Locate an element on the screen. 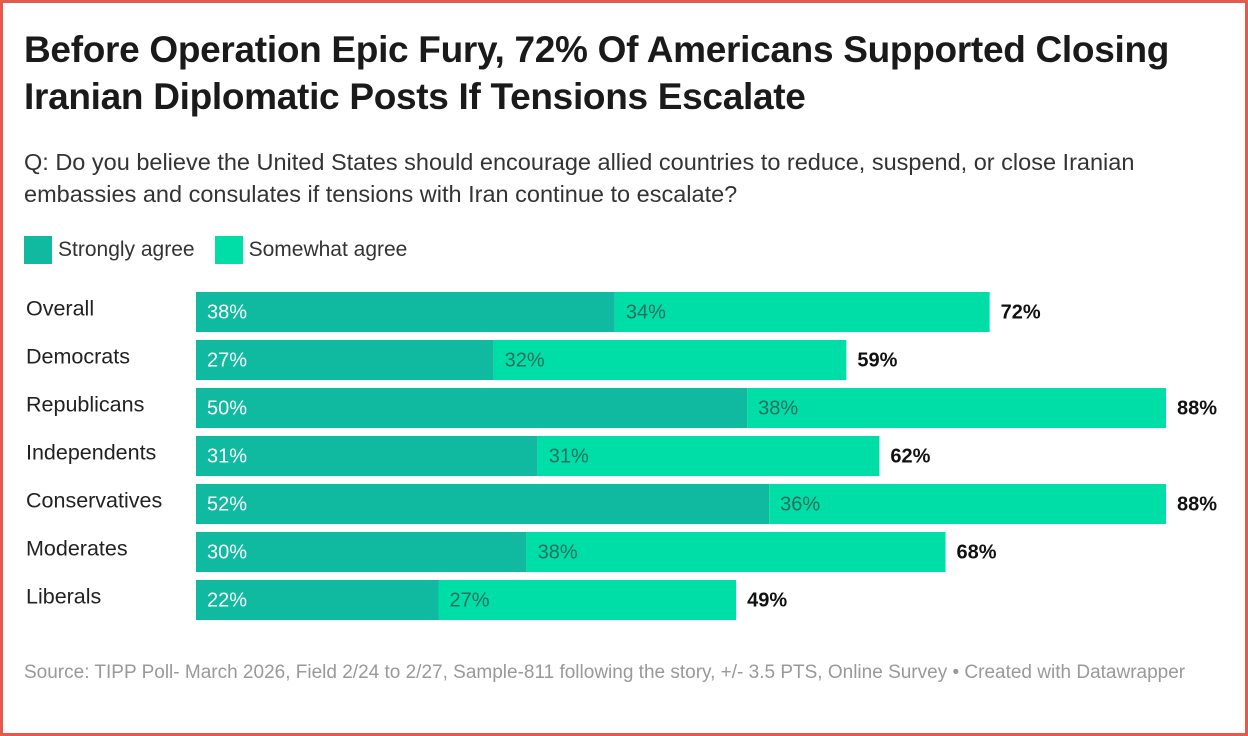 This screenshot has height=736, width=1248. bar-strongly-agree-republicans is located at coordinates (472, 408).